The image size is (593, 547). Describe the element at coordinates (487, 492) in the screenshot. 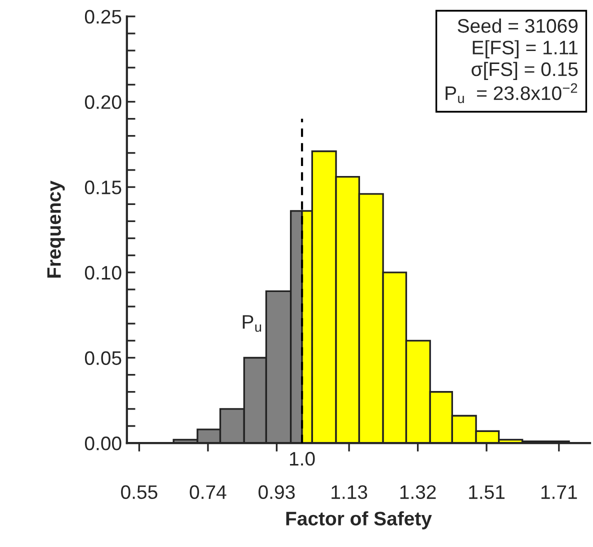

I see `x-tick-label: 1.51` at that location.